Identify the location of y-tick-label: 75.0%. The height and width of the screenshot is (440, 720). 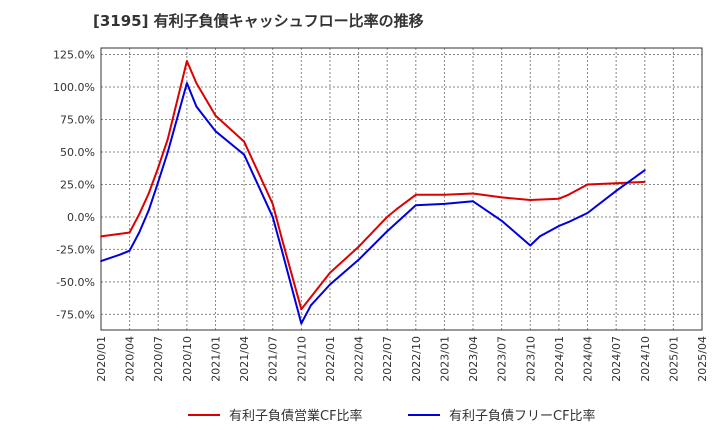
(77, 119).